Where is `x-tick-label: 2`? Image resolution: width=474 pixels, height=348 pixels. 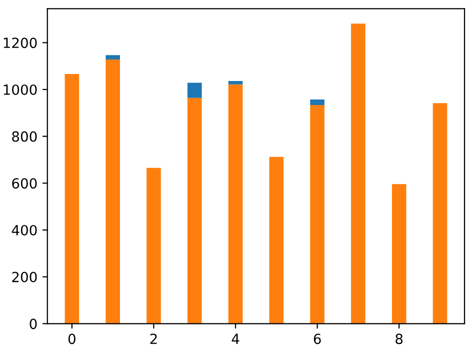 x-tick-label: 2 is located at coordinates (153, 339).